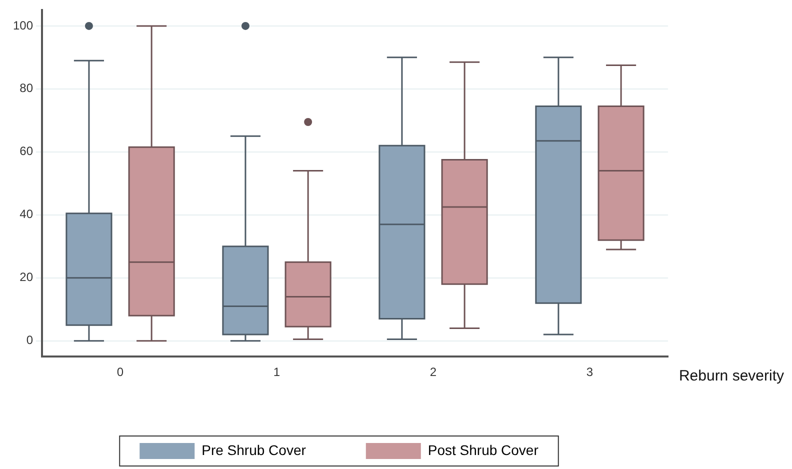 This screenshot has width=792, height=469. What do you see at coordinates (27, 151) in the screenshot?
I see `y-tick-label: 60` at bounding box center [27, 151].